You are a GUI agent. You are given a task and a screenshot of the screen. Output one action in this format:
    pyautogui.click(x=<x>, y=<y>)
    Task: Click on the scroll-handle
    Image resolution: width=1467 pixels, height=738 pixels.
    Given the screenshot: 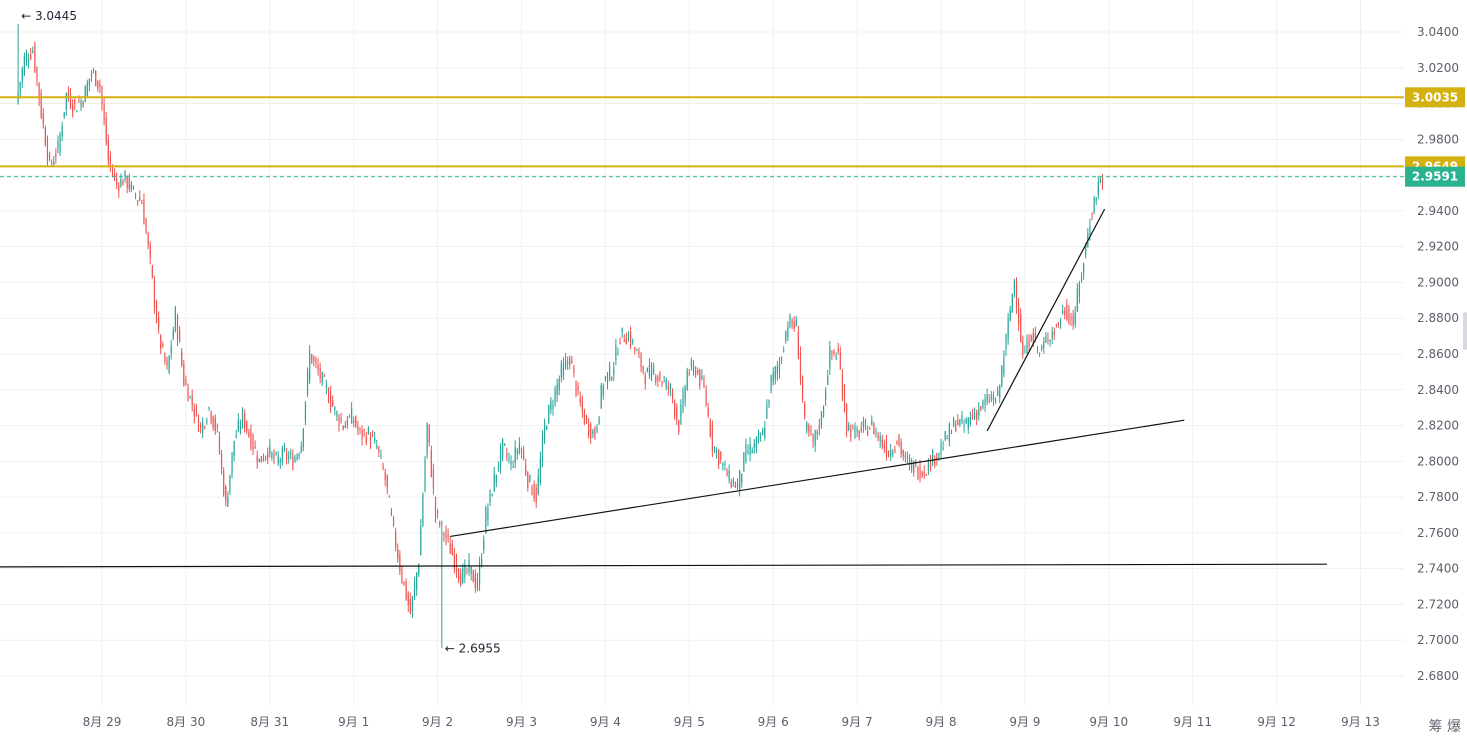 What is the action you would take?
    pyautogui.click(x=1465, y=331)
    